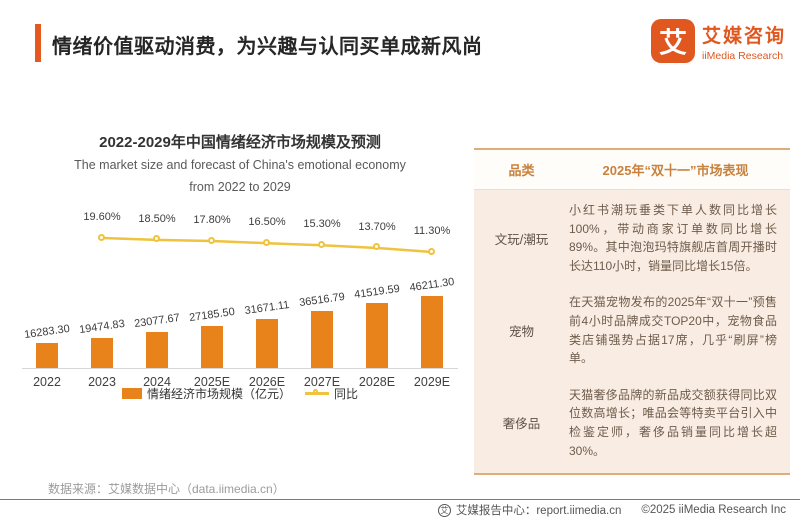 The width and height of the screenshot is (800, 520). I want to click on x-tick-2029E: 2029E, so click(432, 382).